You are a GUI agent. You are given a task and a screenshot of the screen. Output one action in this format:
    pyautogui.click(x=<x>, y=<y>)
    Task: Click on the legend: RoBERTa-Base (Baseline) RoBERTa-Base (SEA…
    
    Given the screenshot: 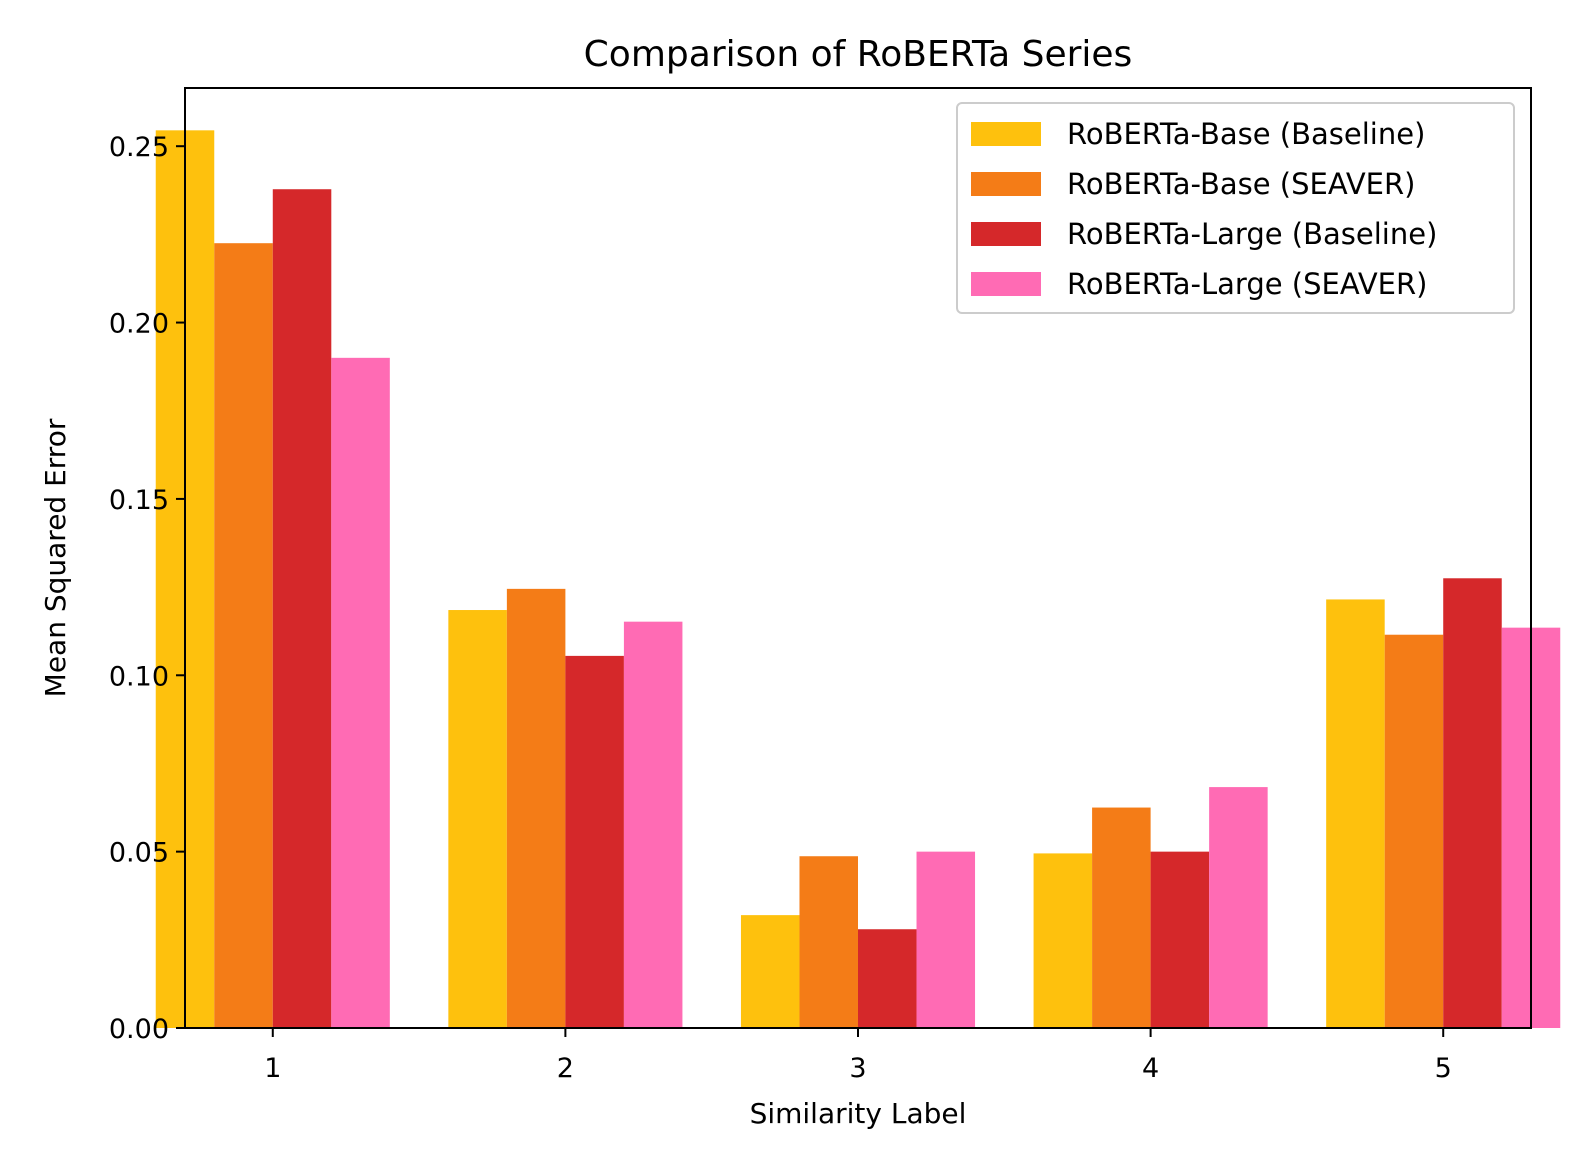 What is the action you would take?
    pyautogui.click(x=1235, y=208)
    